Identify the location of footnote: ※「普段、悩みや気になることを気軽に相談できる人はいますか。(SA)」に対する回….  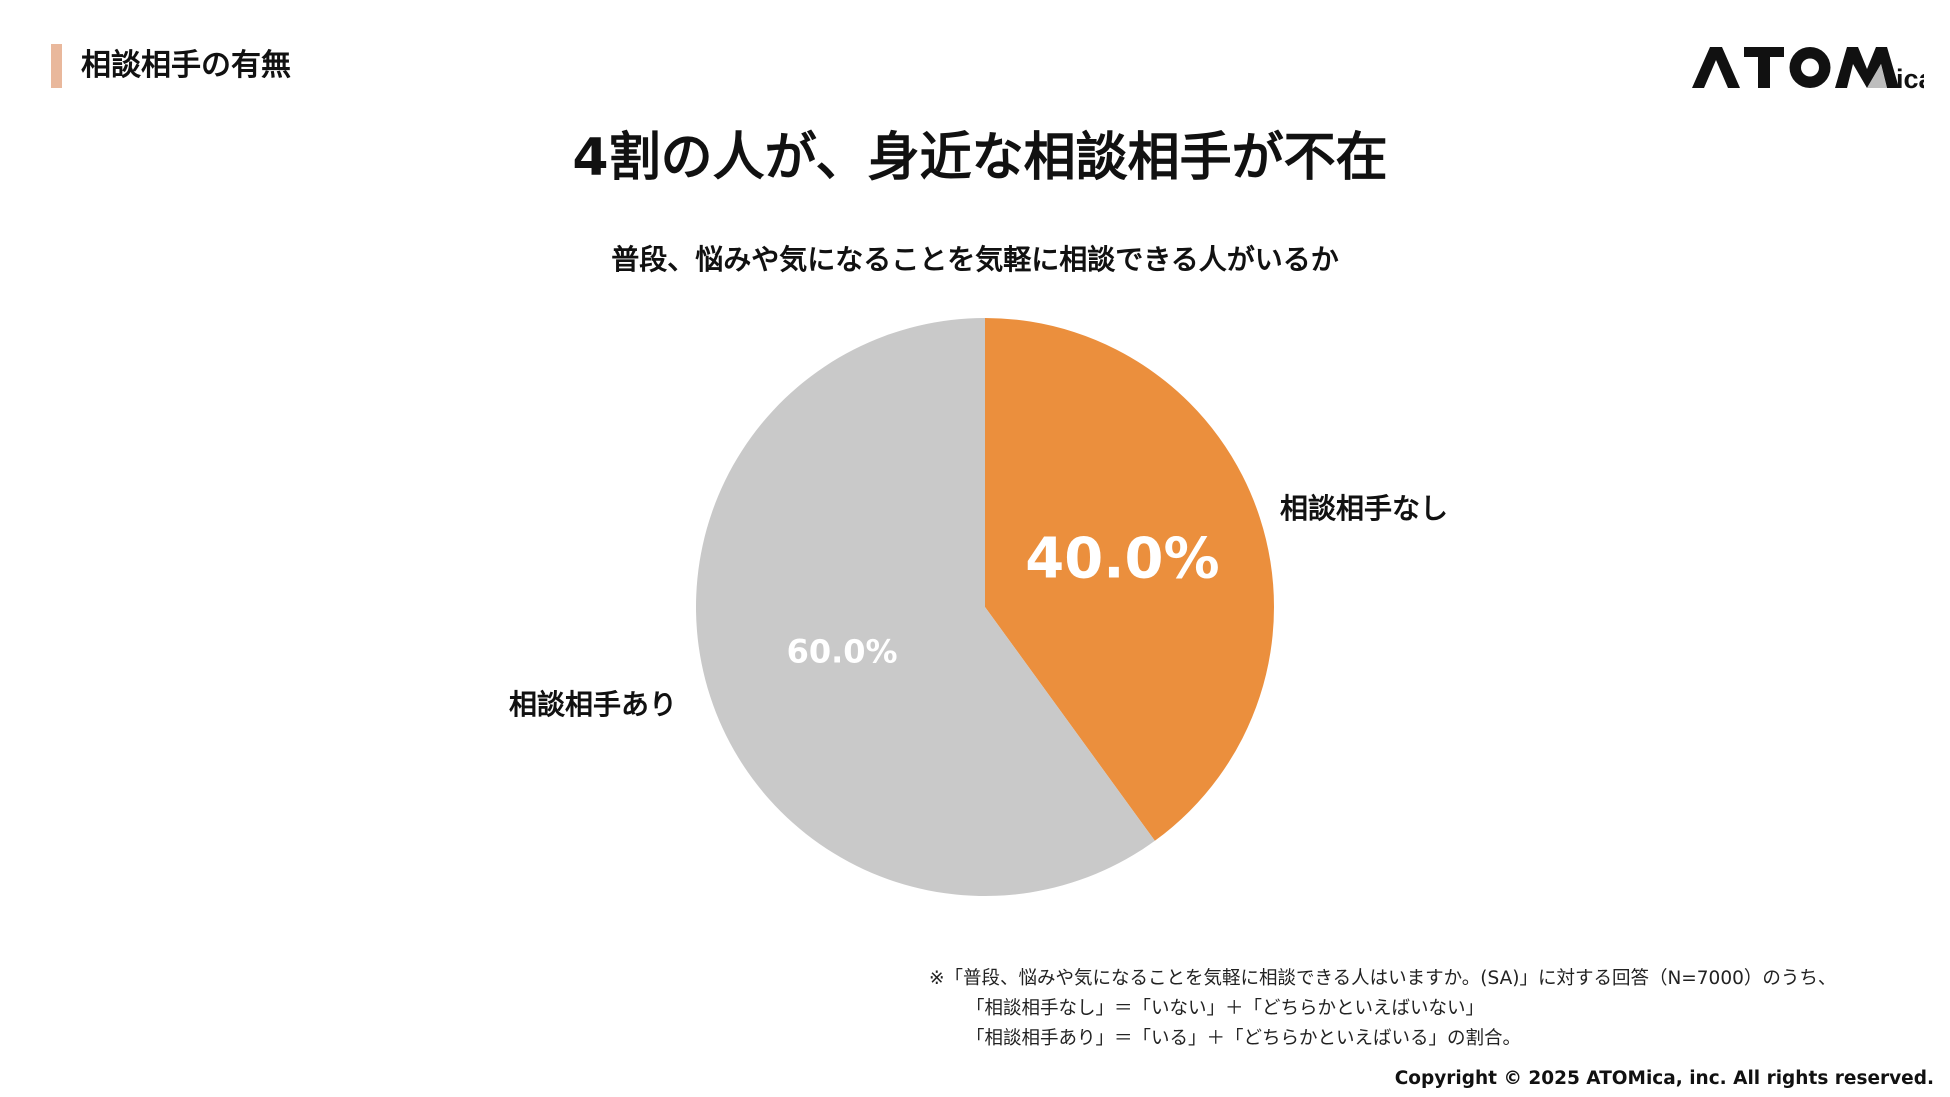
(1382, 1009).